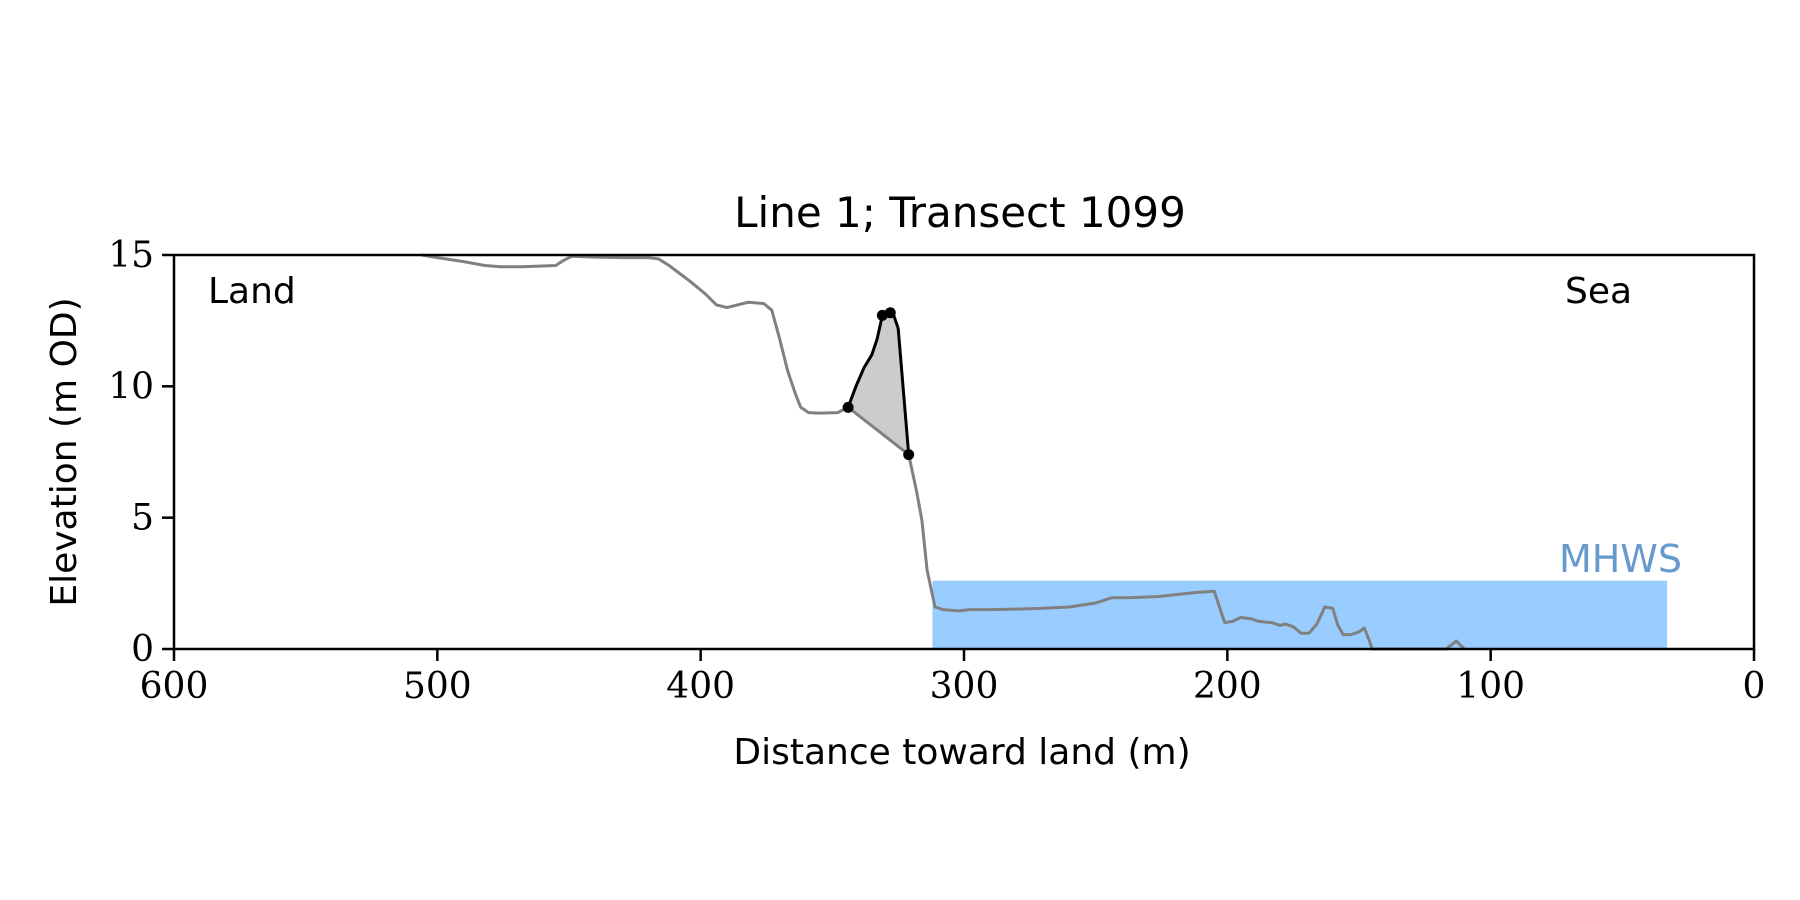 This screenshot has height=900, width=1800. I want to click on x-tick-label: 400, so click(700, 686).